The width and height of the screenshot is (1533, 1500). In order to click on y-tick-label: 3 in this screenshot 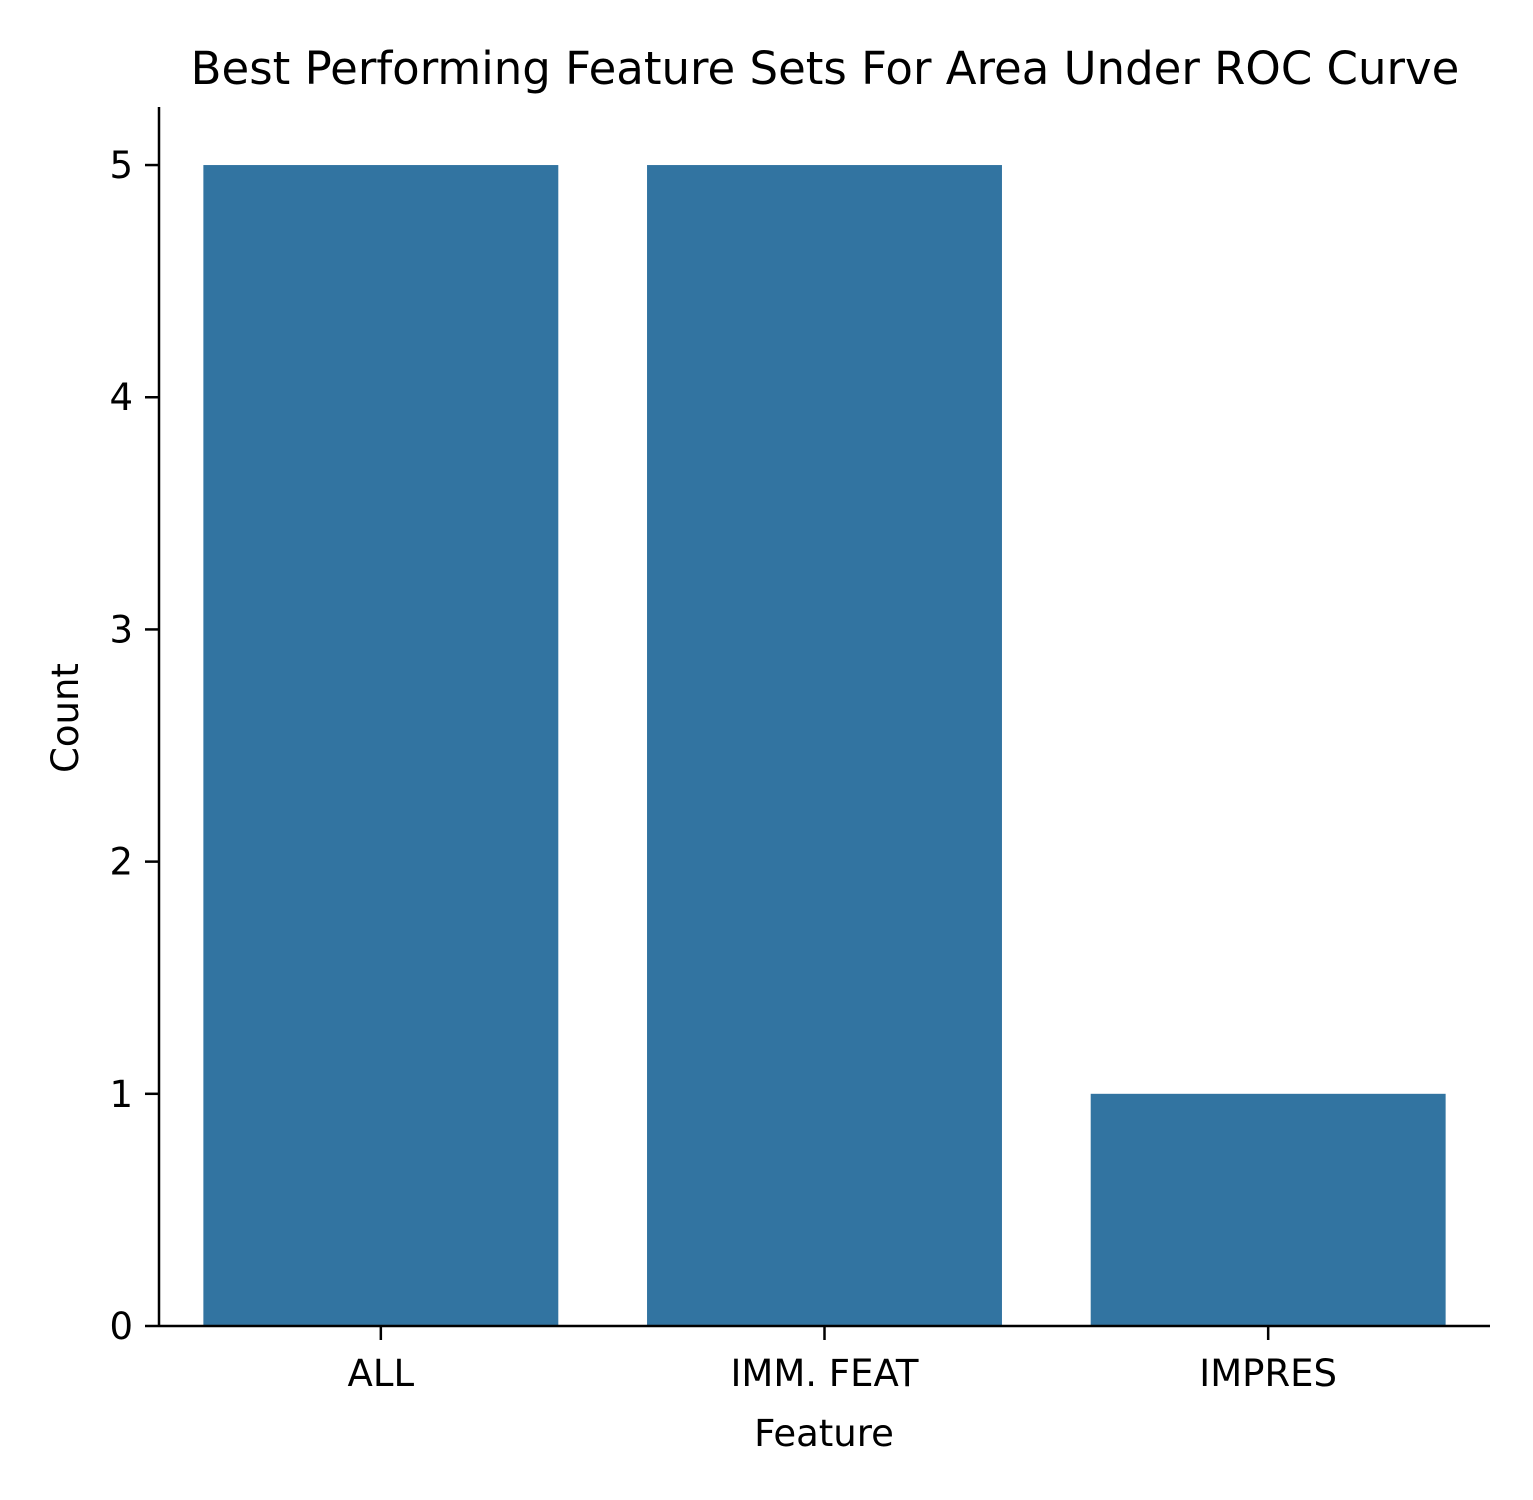, I will do `click(121, 629)`.